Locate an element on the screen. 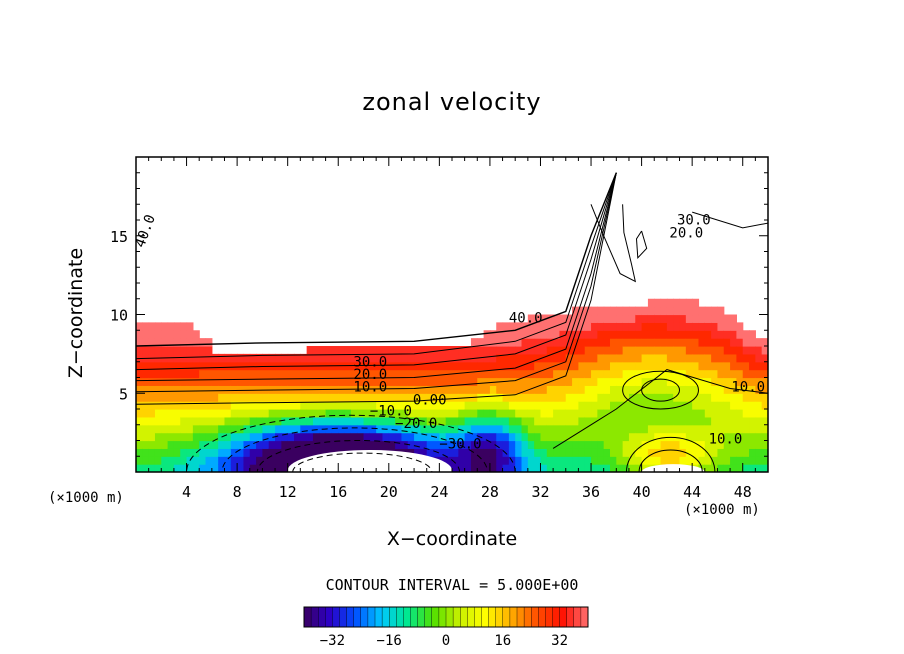 This screenshot has height=654, width=904. contour-interval-text: CONTOUR INTERVAL = 5.000E+00 is located at coordinates (452, 585).